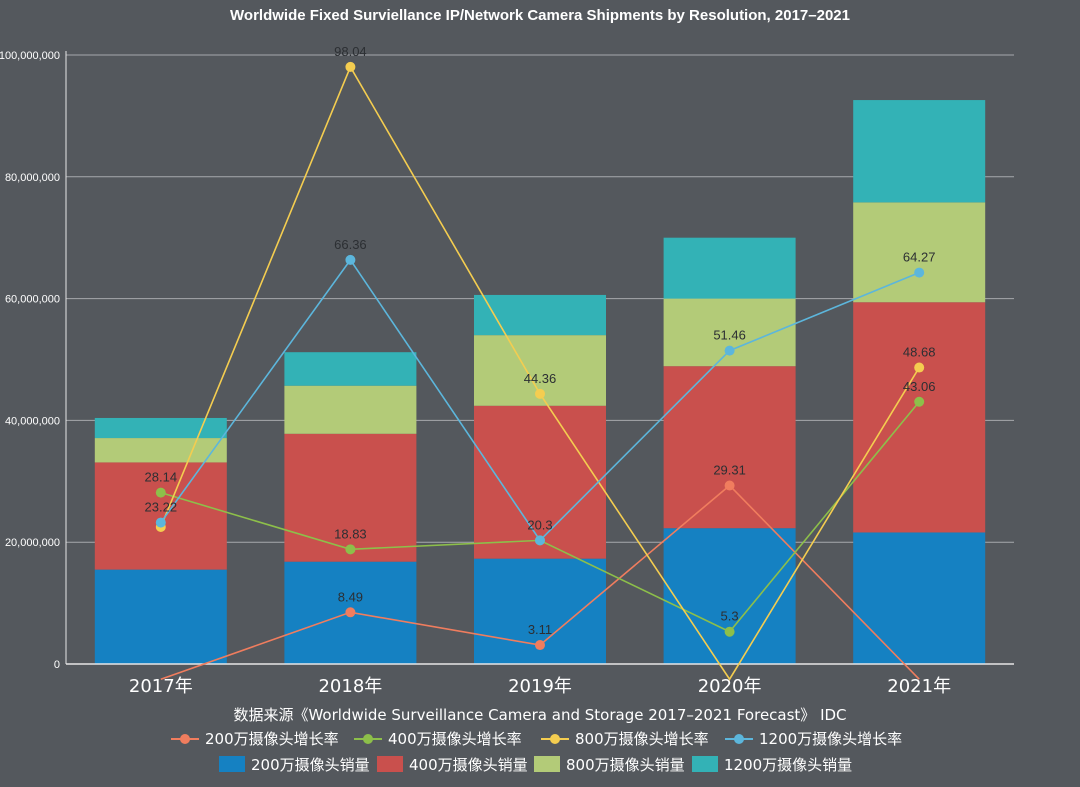 This screenshot has height=787, width=1080. What do you see at coordinates (30, 56) in the screenshot?
I see `y-tick-label: 100,000,000` at bounding box center [30, 56].